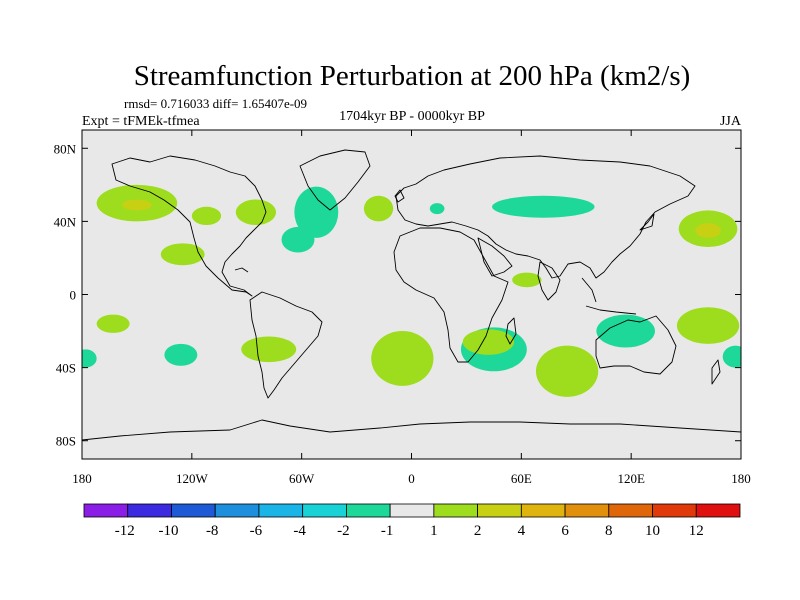  What do you see at coordinates (125, 531) in the screenshot?
I see `colorbar-label-0: -12` at bounding box center [125, 531].